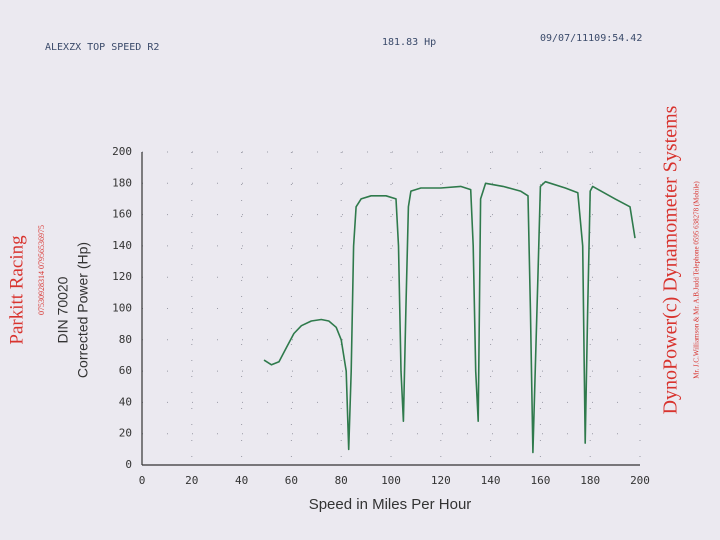 This screenshot has width=720, height=540. What do you see at coordinates (122, 214) in the screenshot?
I see `y-tick-label: 160` at bounding box center [122, 214].